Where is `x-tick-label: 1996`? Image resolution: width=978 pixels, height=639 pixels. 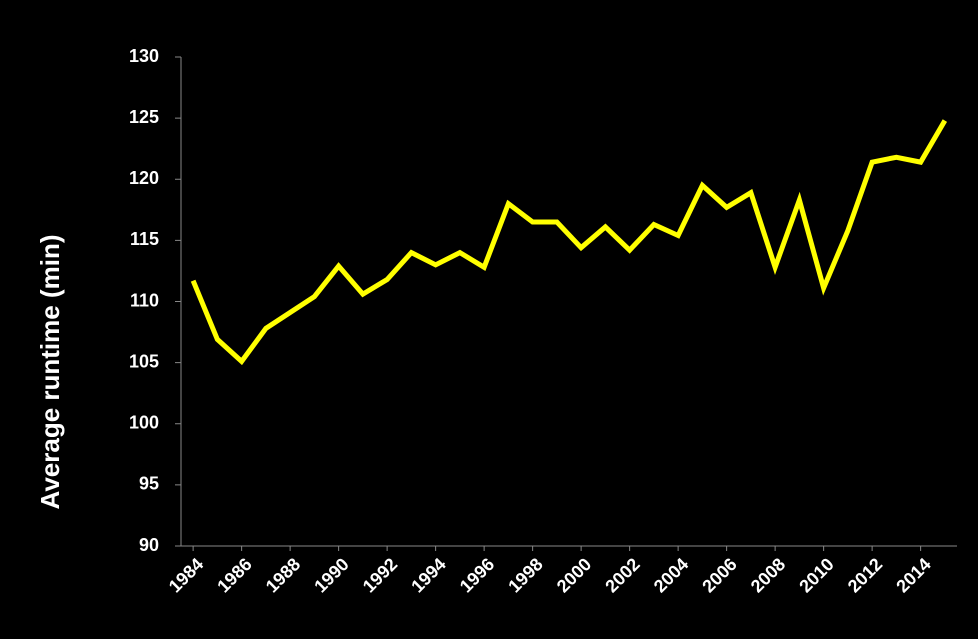 x-tick-label: 1996 is located at coordinates (477, 575).